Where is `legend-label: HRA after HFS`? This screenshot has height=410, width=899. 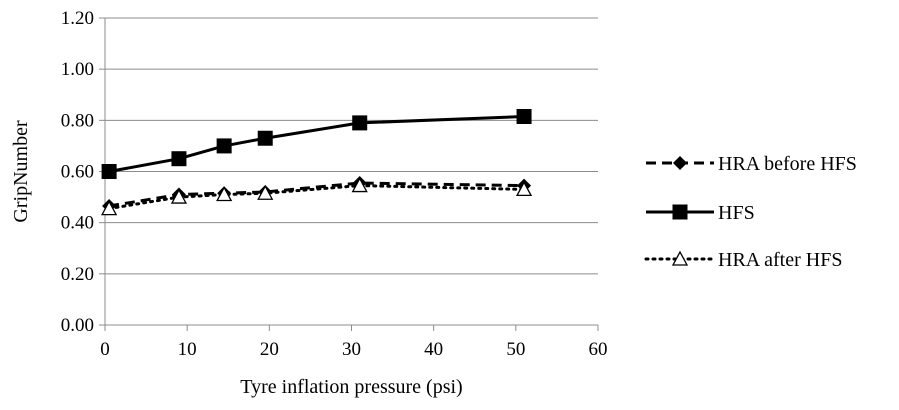
legend-label: HRA after HFS is located at coordinates (780, 260).